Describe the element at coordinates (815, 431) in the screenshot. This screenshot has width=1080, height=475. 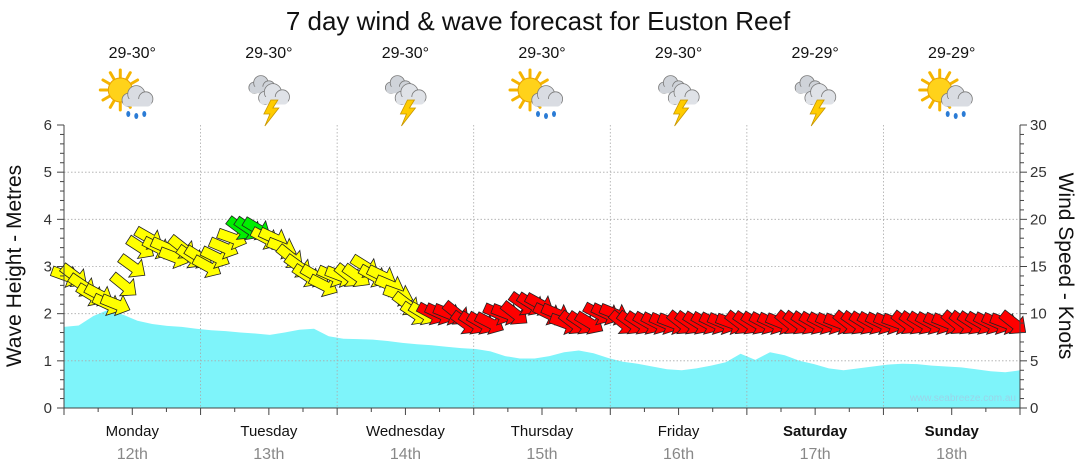
I see `day-name: Saturday` at that location.